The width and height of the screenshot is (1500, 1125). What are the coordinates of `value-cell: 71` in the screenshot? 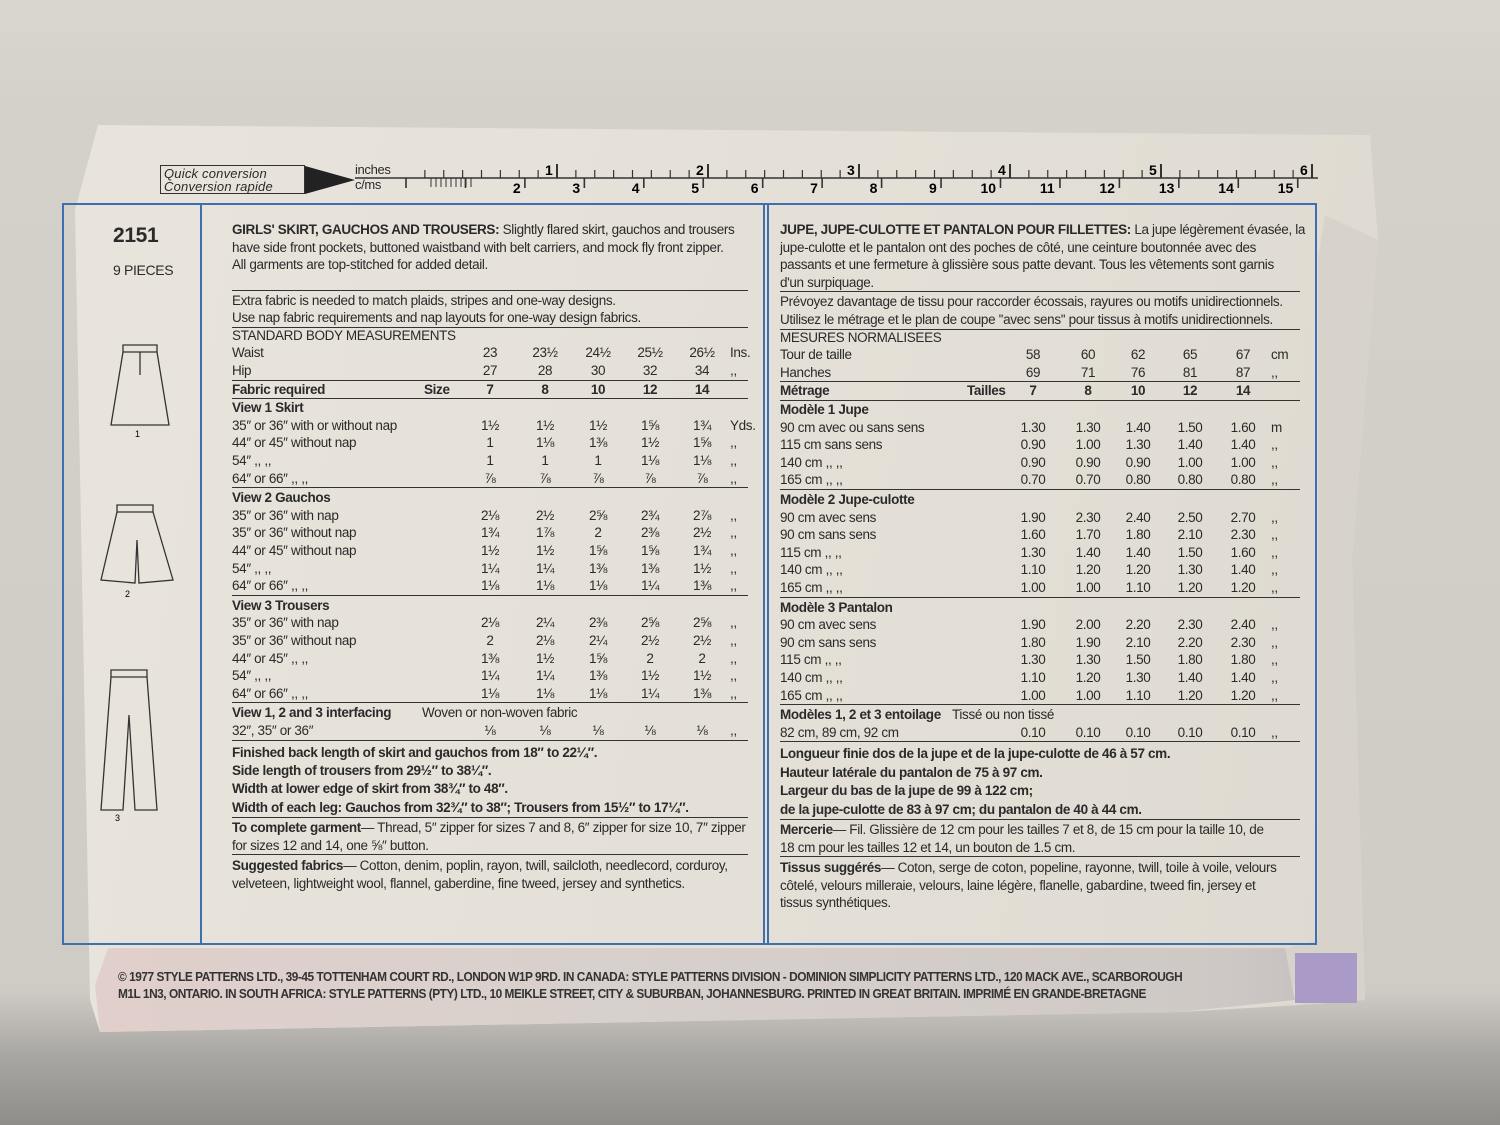 It's located at (1088, 372).